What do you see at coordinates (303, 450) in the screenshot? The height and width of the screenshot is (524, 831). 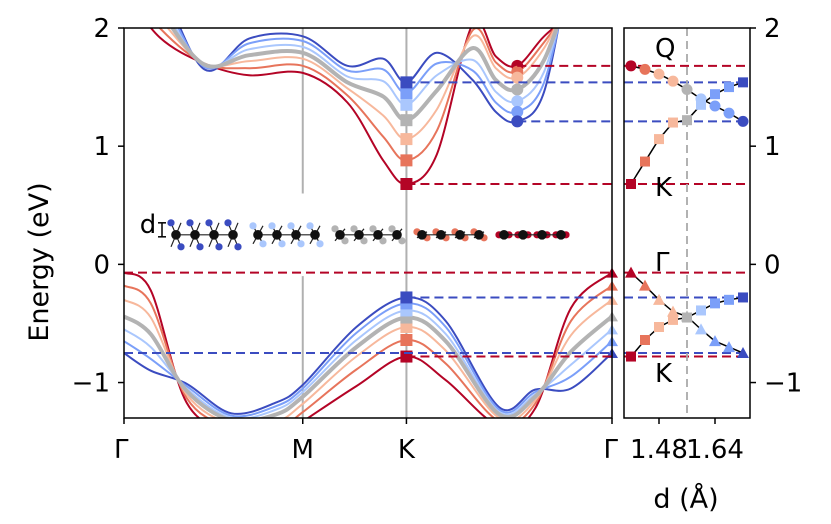 I see `k-point-label-1: M` at bounding box center [303, 450].